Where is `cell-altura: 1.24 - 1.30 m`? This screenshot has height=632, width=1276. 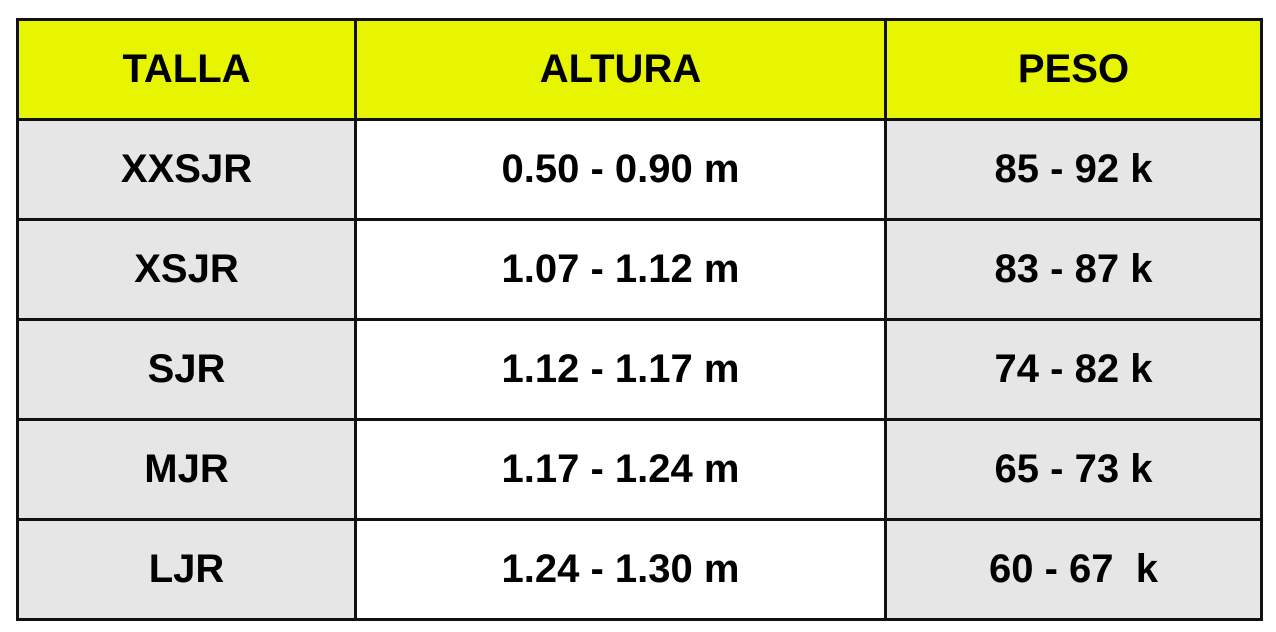
cell-altura: 1.24 - 1.30 m is located at coordinates (620, 569).